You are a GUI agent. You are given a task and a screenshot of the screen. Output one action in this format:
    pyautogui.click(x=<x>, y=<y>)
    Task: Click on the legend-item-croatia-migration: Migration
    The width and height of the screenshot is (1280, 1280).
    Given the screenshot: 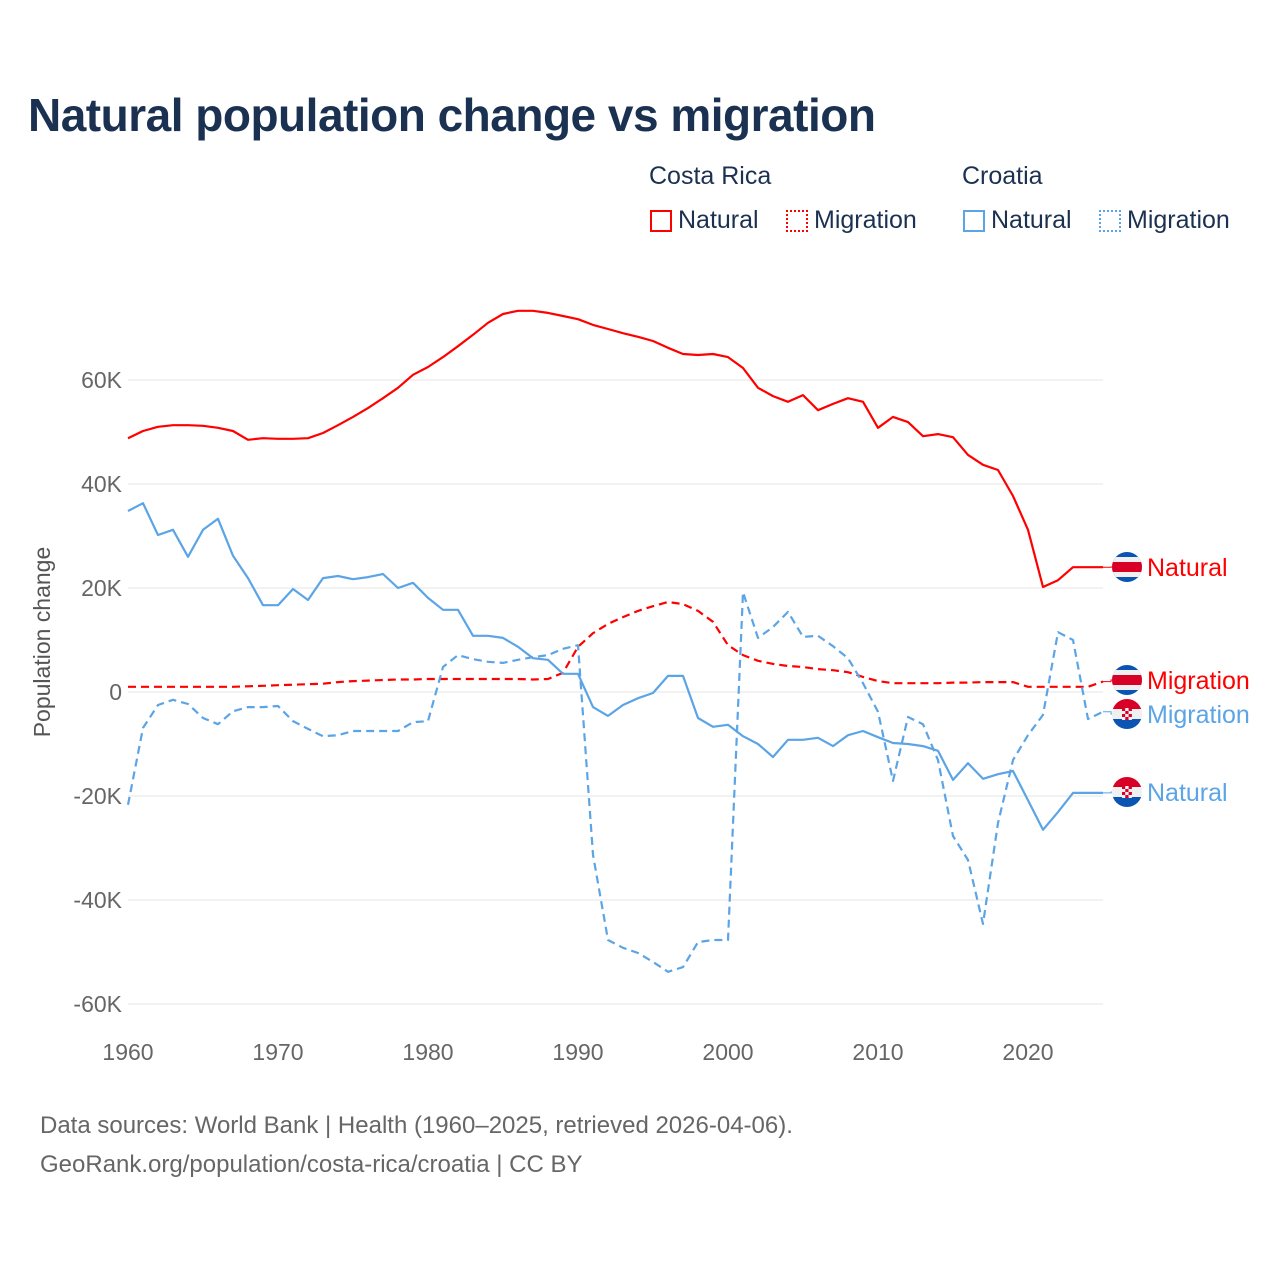 What is the action you would take?
    pyautogui.click(x=1164, y=220)
    